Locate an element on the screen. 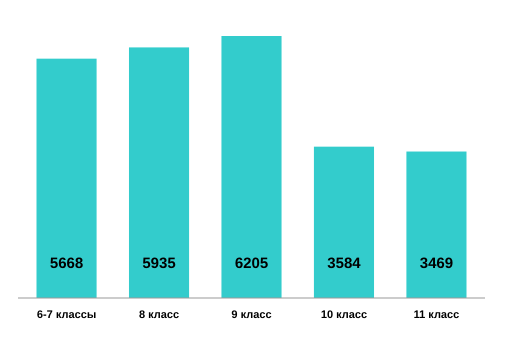  x-tick-label: 9 класс is located at coordinates (251, 314).